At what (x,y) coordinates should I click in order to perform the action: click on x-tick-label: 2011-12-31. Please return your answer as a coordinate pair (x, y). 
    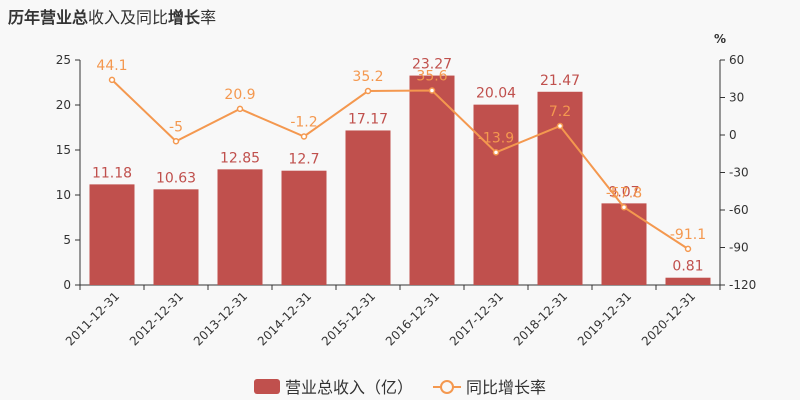
    Looking at the image, I should click on (92, 318).